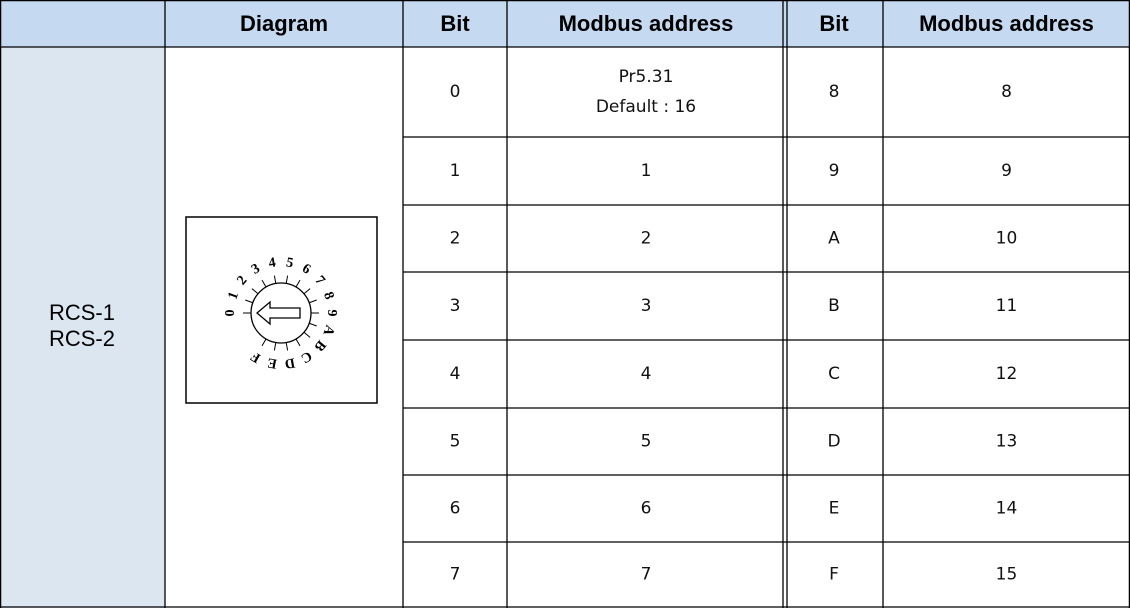 The image size is (1130, 608). Describe the element at coordinates (328, 296) in the screenshot. I see `dial-label: 8` at that location.